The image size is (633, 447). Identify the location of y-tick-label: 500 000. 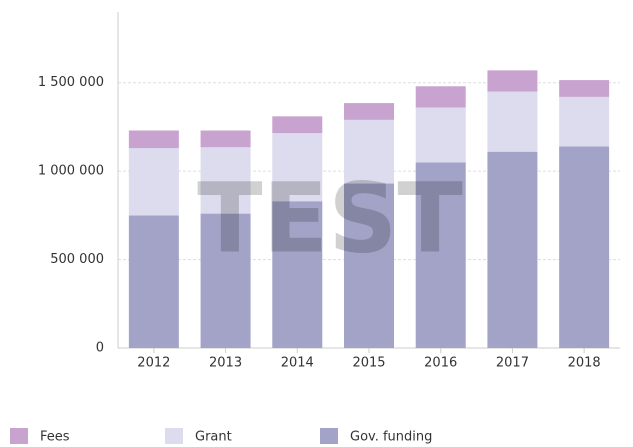
(77, 259).